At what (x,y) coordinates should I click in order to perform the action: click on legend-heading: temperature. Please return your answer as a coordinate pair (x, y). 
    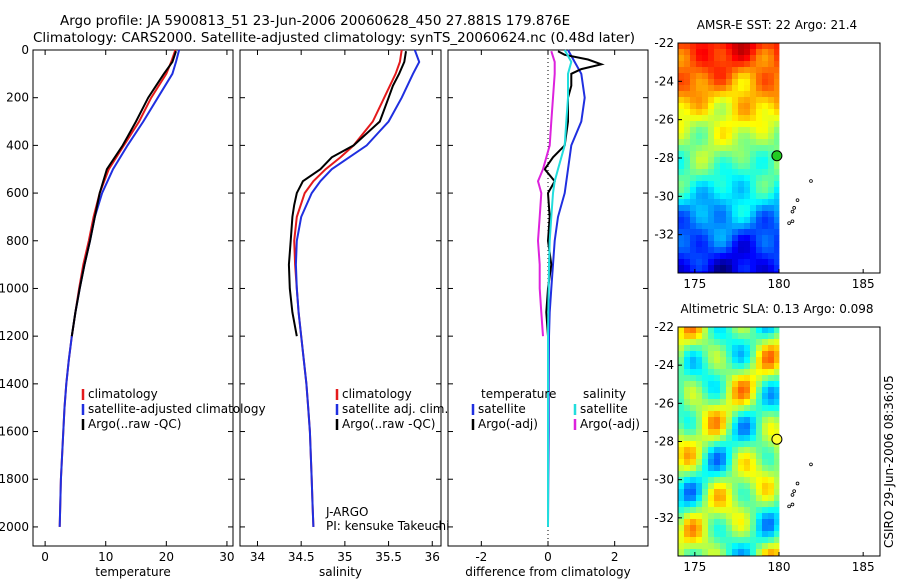
    Looking at the image, I should click on (518, 394).